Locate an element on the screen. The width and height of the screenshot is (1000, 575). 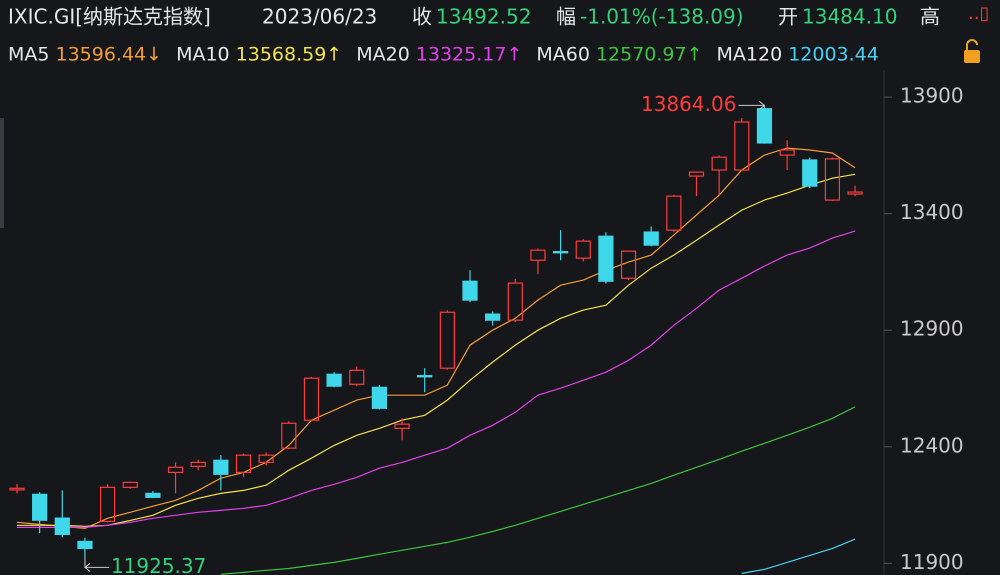
high-label: 高 is located at coordinates (930, 17).